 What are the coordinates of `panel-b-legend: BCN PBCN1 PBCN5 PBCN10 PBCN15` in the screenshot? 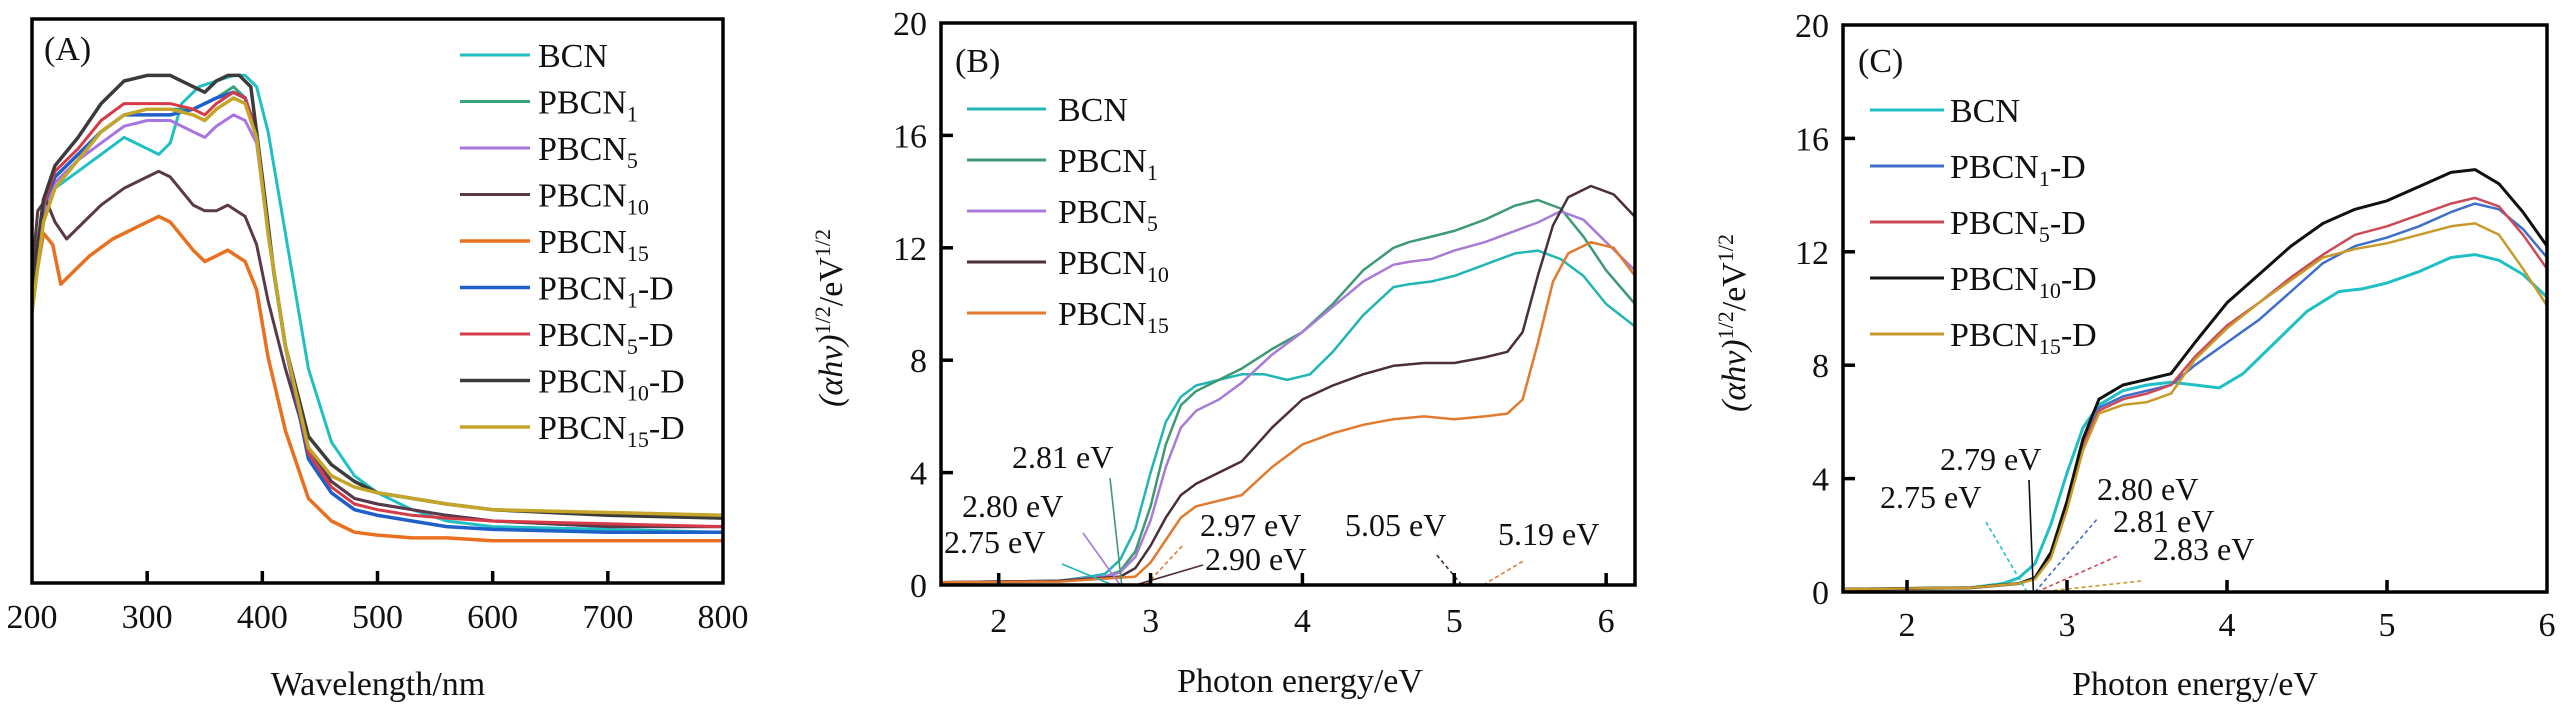 It's located at (1068, 215).